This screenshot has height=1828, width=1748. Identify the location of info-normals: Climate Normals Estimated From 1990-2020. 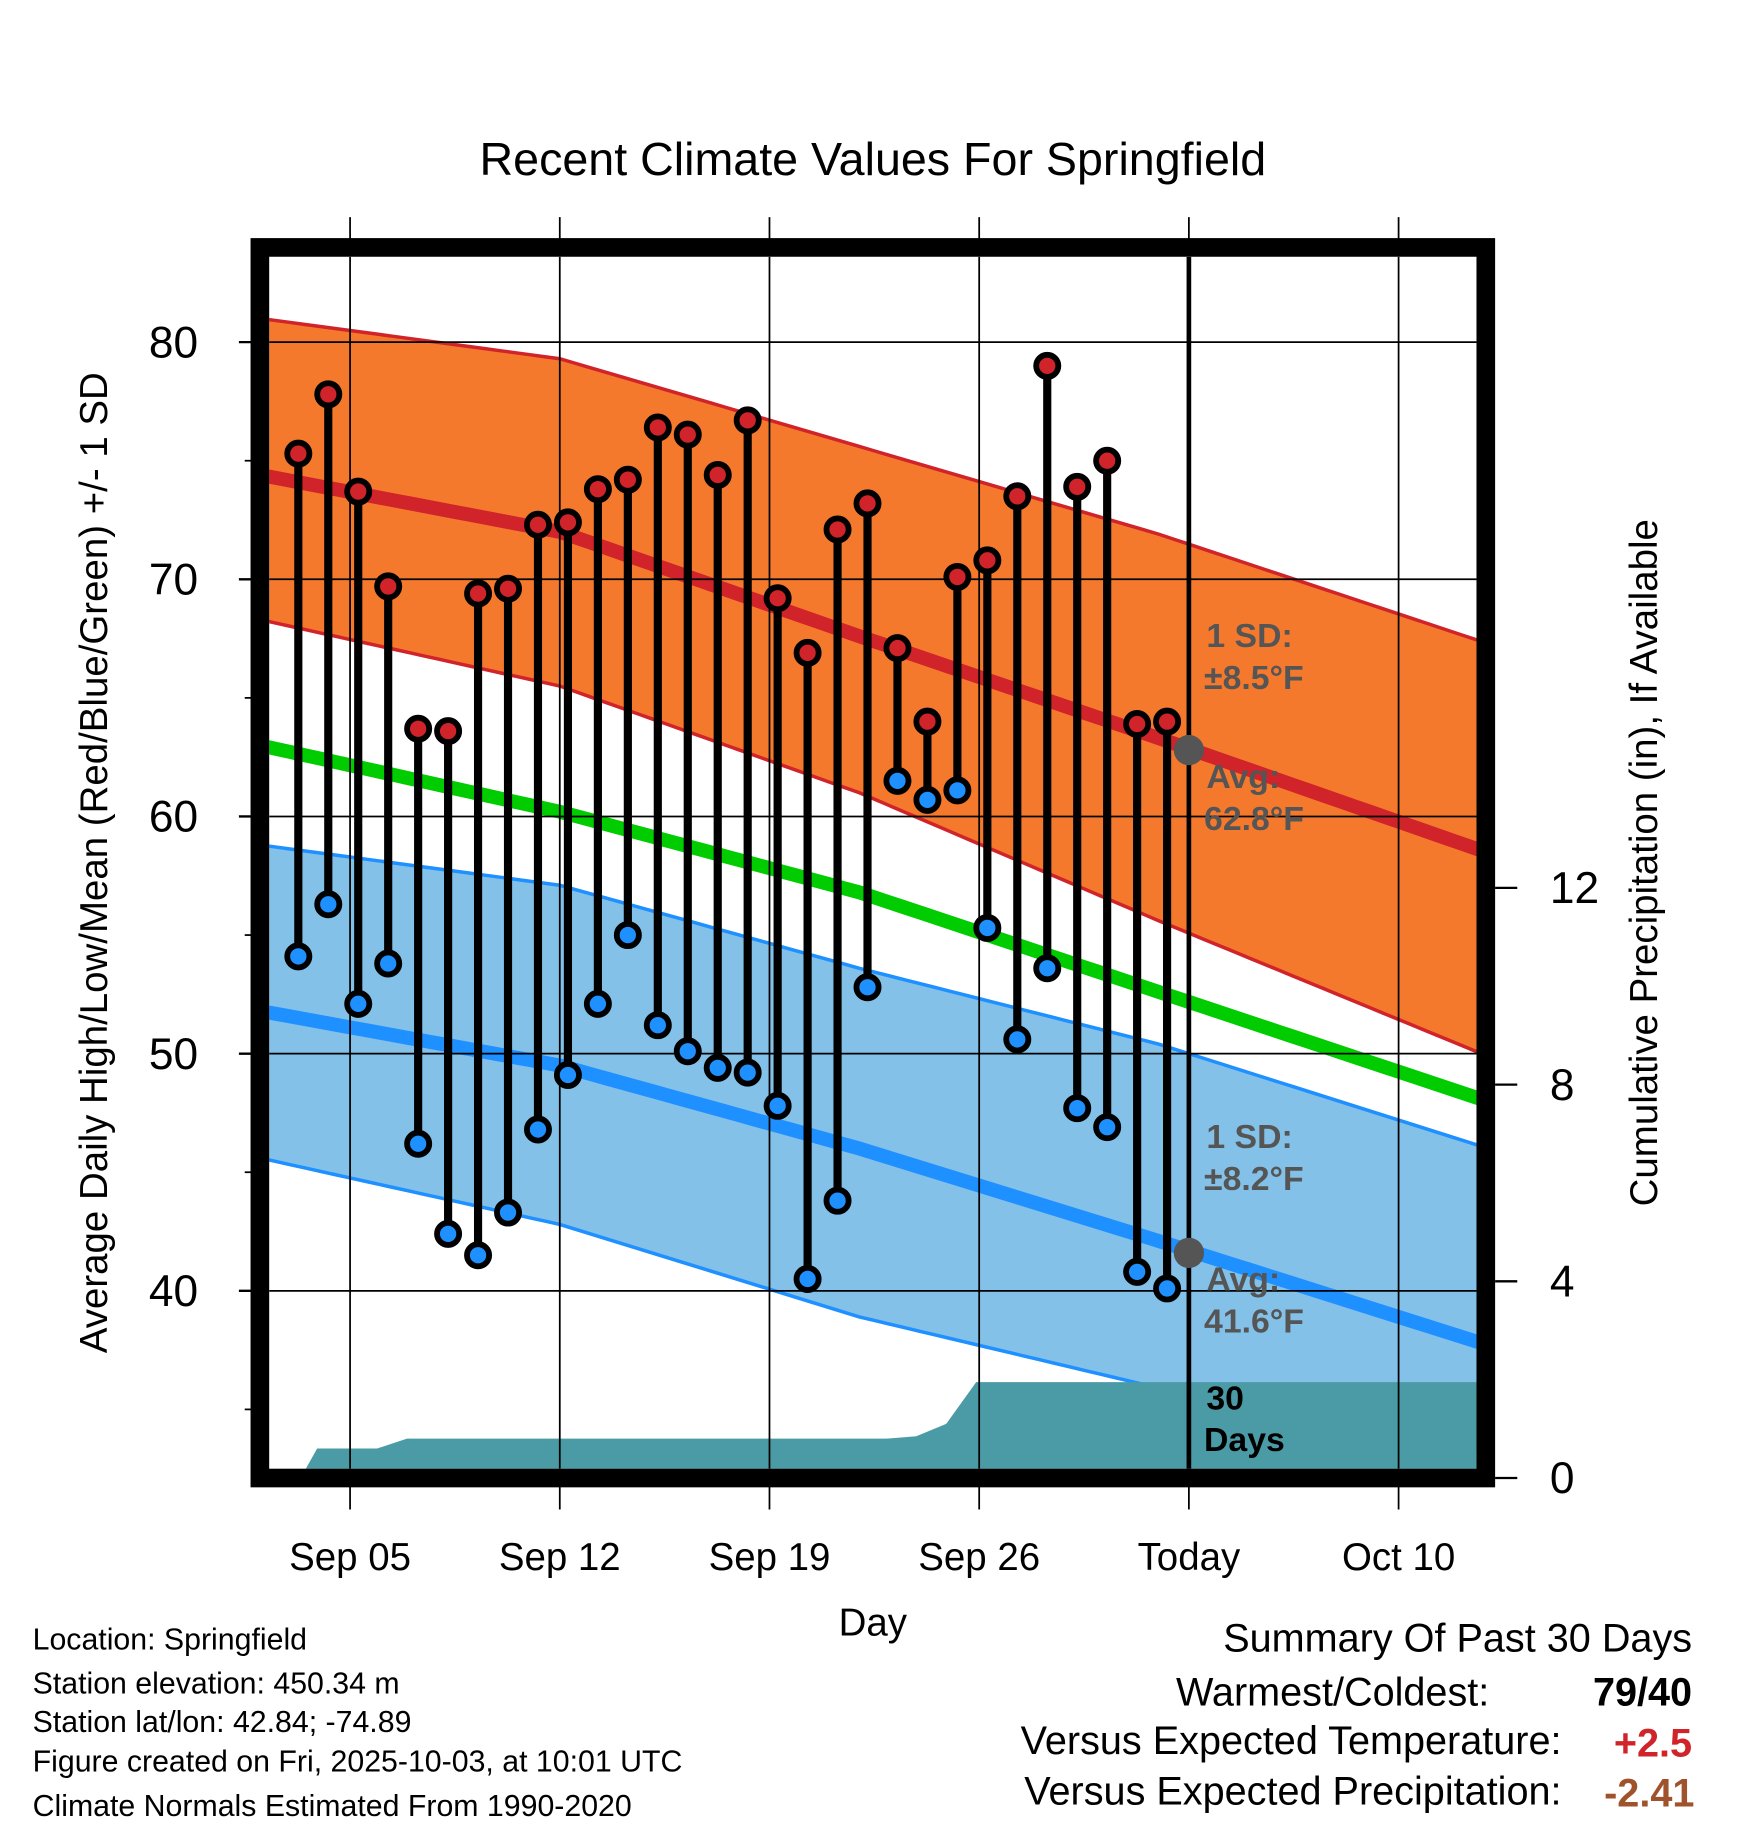
(332, 1806).